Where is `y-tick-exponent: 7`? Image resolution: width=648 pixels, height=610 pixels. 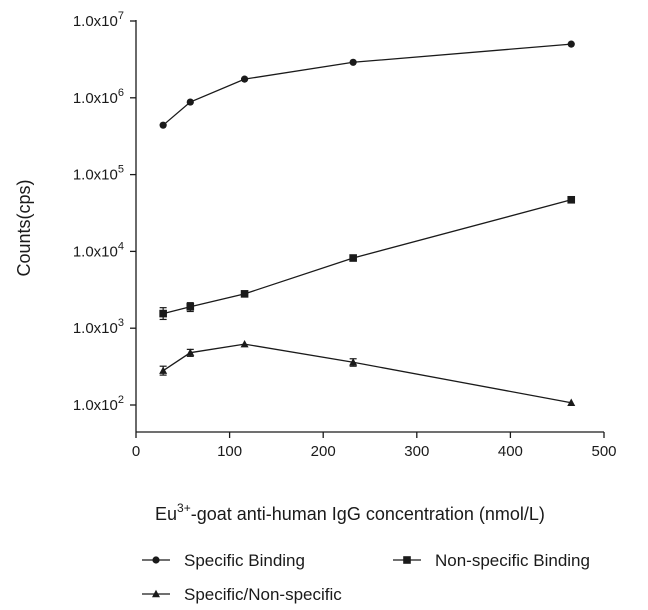 y-tick-exponent: 7 is located at coordinates (121, 16).